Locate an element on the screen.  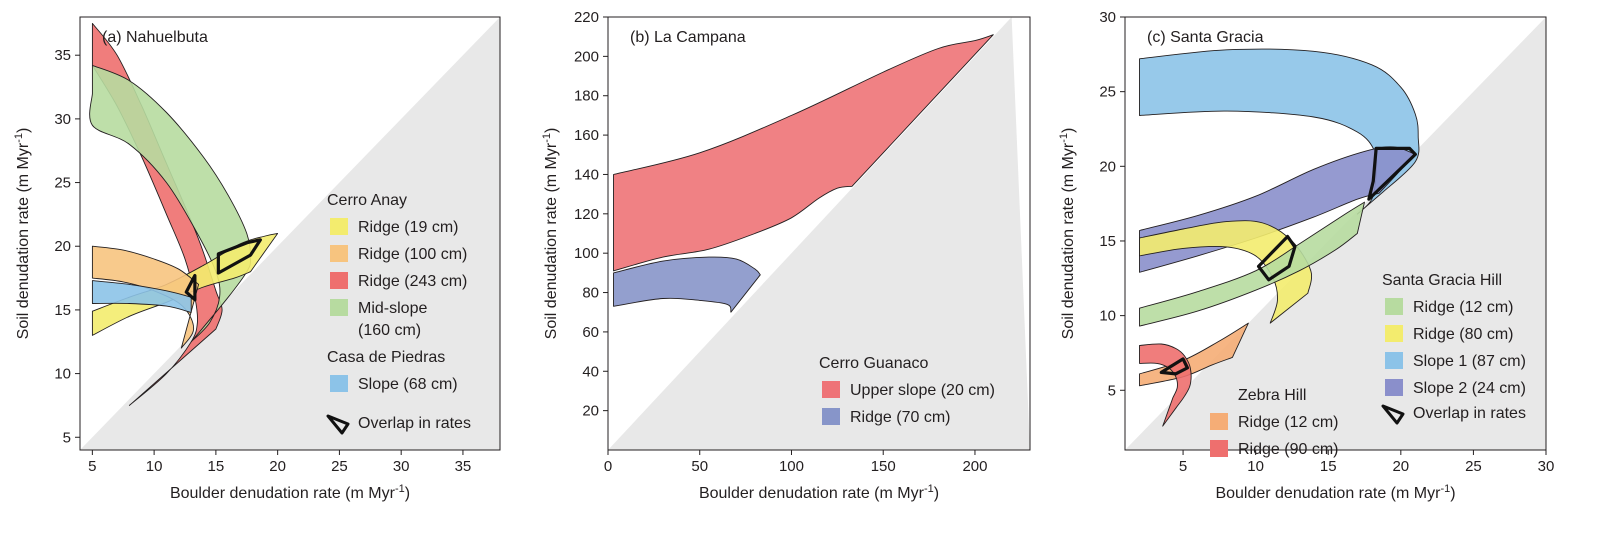
y-tick-label: 120 is located at coordinates (586, 214).